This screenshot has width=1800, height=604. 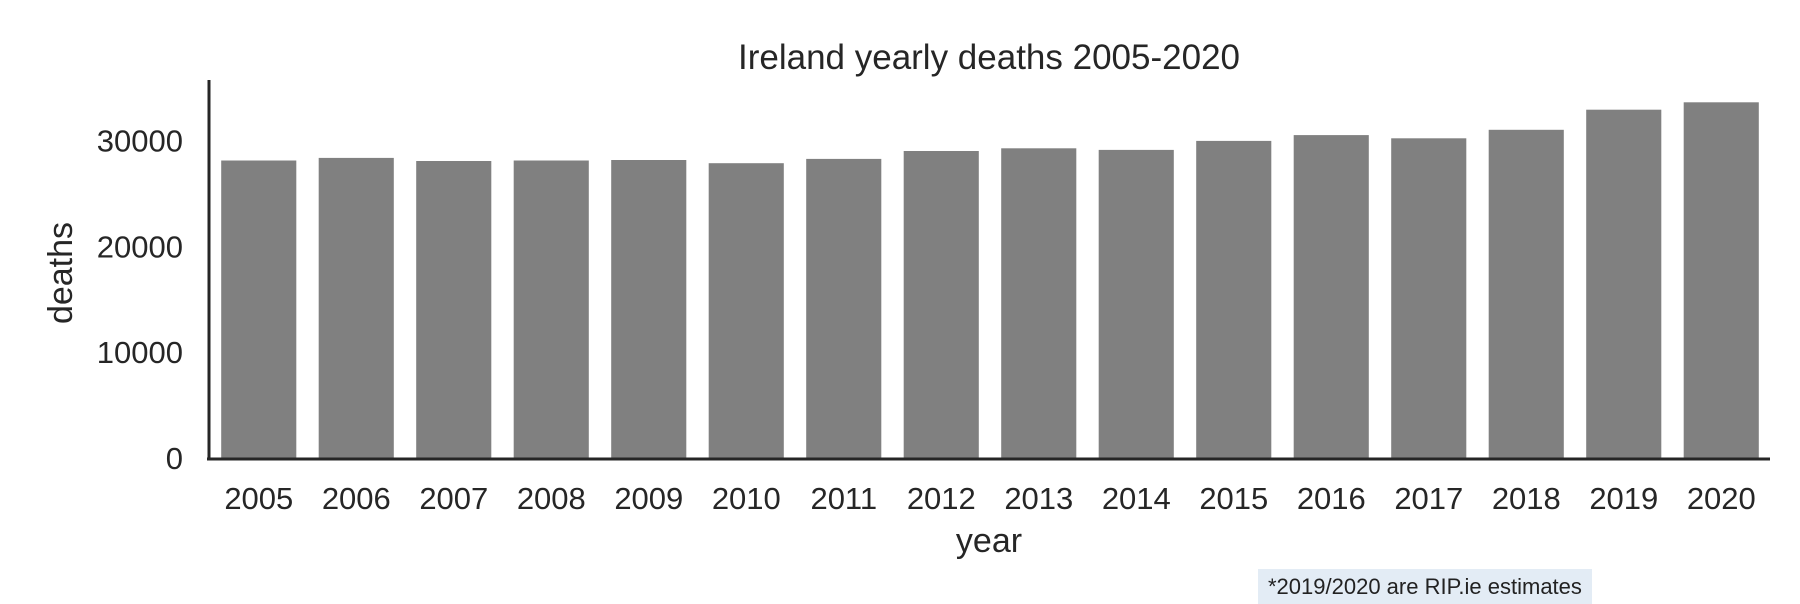 I want to click on x-tick-2011: 2011, so click(x=843, y=498).